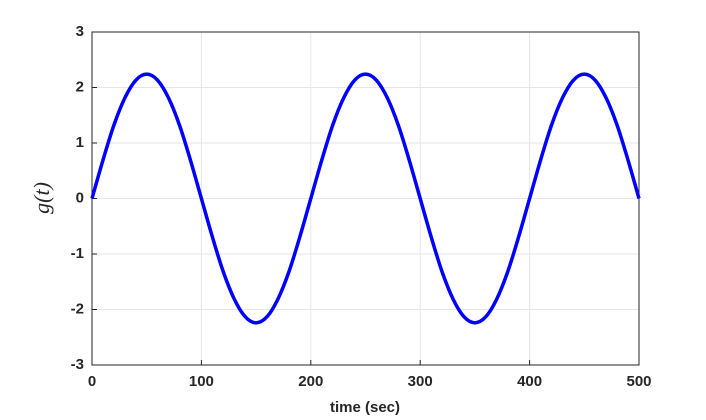  What do you see at coordinates (310, 381) in the screenshot?
I see `x-tick-label: 200` at bounding box center [310, 381].